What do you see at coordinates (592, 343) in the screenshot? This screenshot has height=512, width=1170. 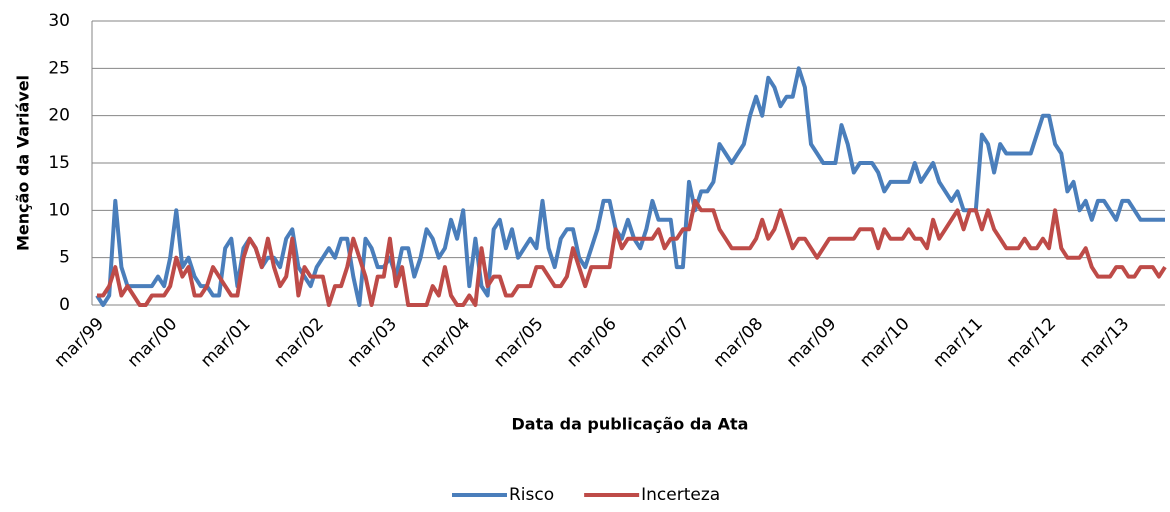 I see `x-tick-label: mar/06` at bounding box center [592, 343].